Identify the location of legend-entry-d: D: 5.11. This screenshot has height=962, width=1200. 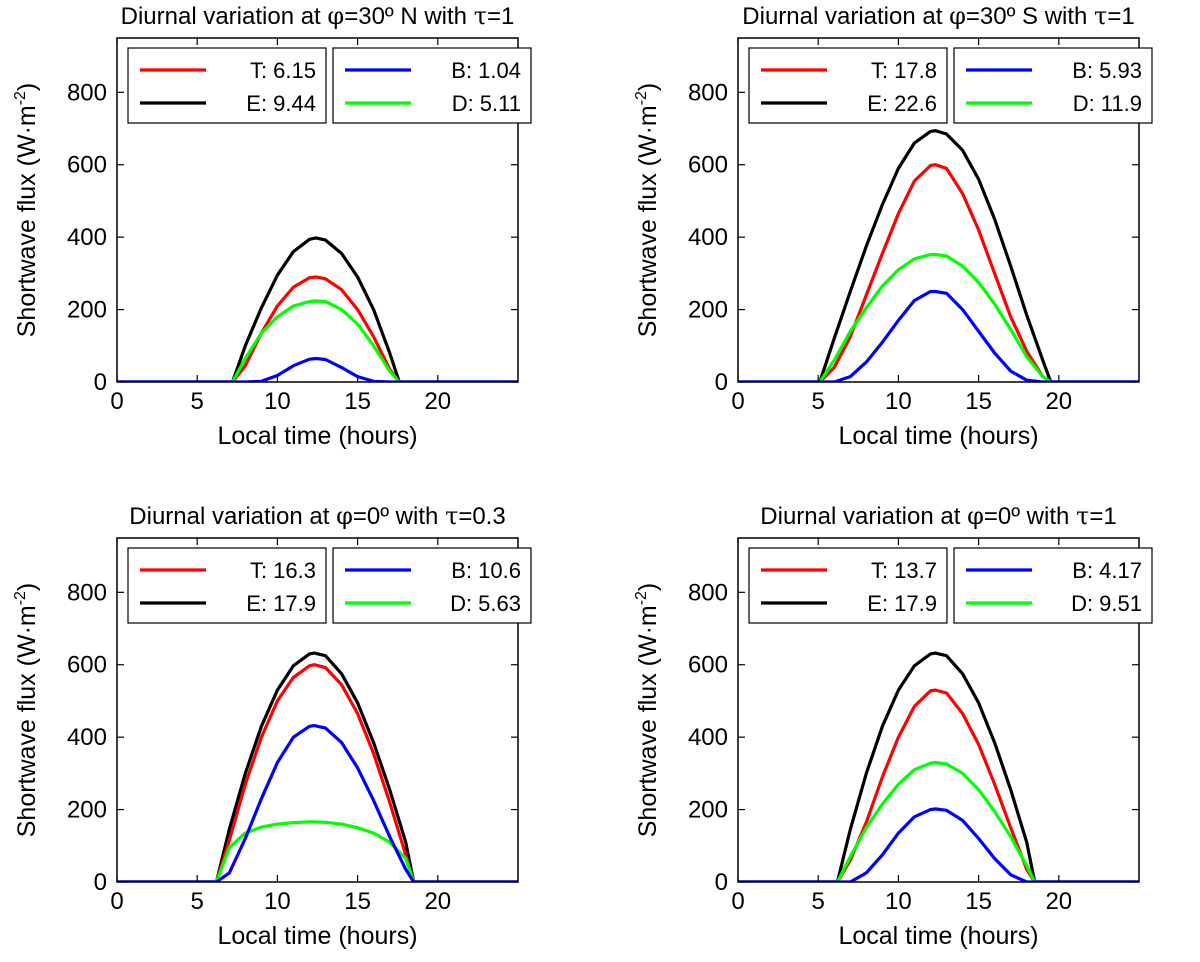
(486, 103).